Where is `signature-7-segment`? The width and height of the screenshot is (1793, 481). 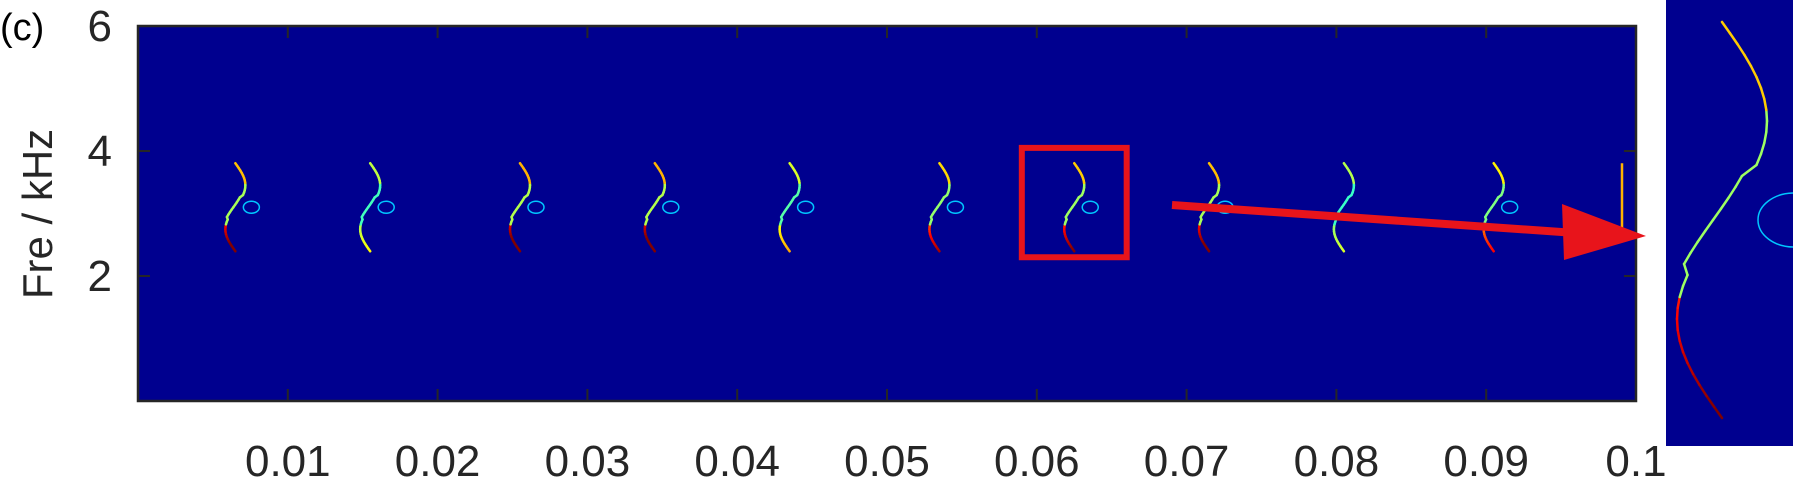
signature-7-segment is located at coordinates (1075, 164).